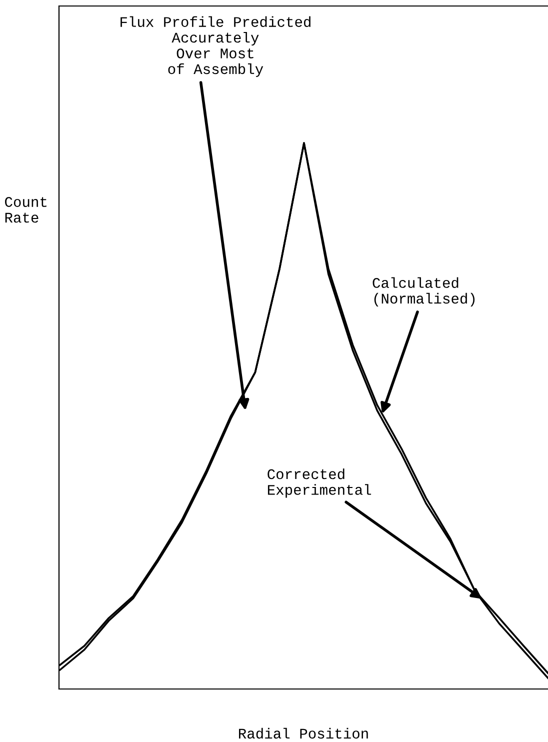 This screenshot has width=548, height=742. What do you see at coordinates (423, 292) in the screenshot?
I see `text: Calculated (Normalised)` at bounding box center [423, 292].